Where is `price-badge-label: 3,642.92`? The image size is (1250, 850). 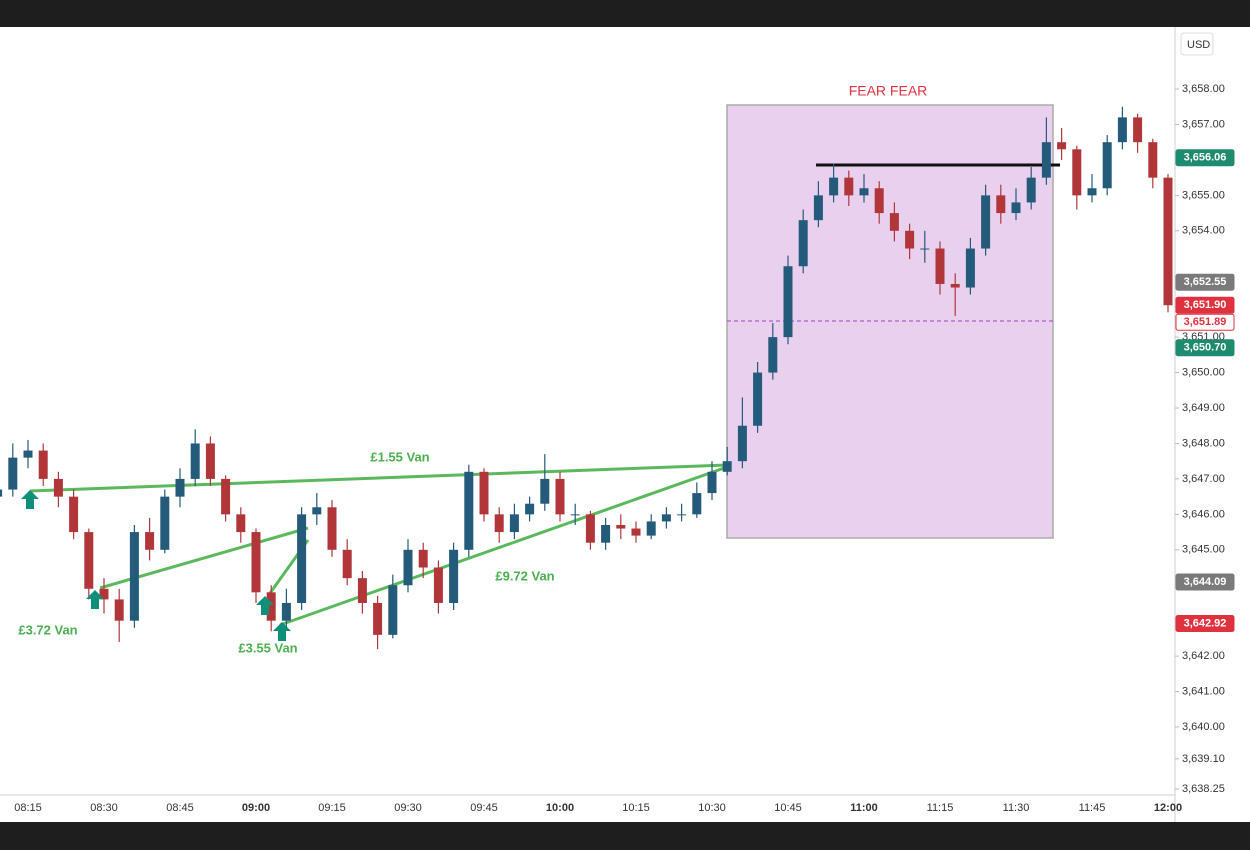
price-badge-label: 3,642.92 is located at coordinates (1205, 623).